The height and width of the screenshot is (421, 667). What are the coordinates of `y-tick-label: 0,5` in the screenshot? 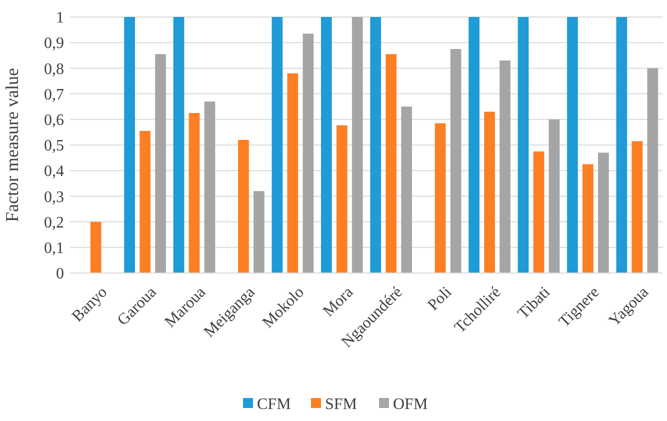 It's located at (54, 146).